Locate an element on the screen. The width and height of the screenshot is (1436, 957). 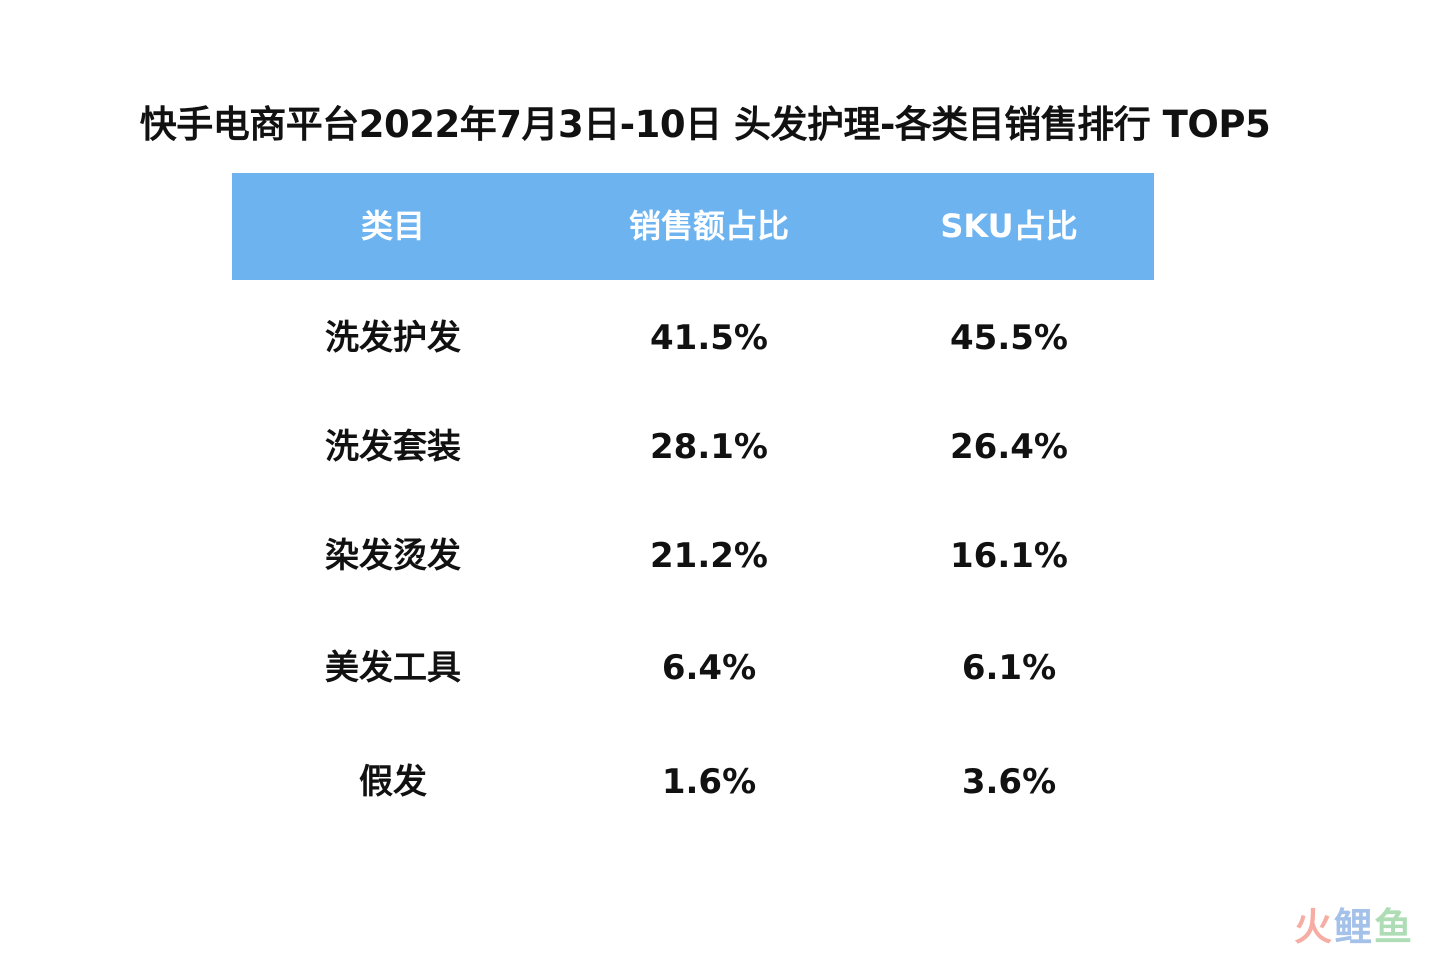
cell-sales-share: 28.1% is located at coordinates (709, 447).